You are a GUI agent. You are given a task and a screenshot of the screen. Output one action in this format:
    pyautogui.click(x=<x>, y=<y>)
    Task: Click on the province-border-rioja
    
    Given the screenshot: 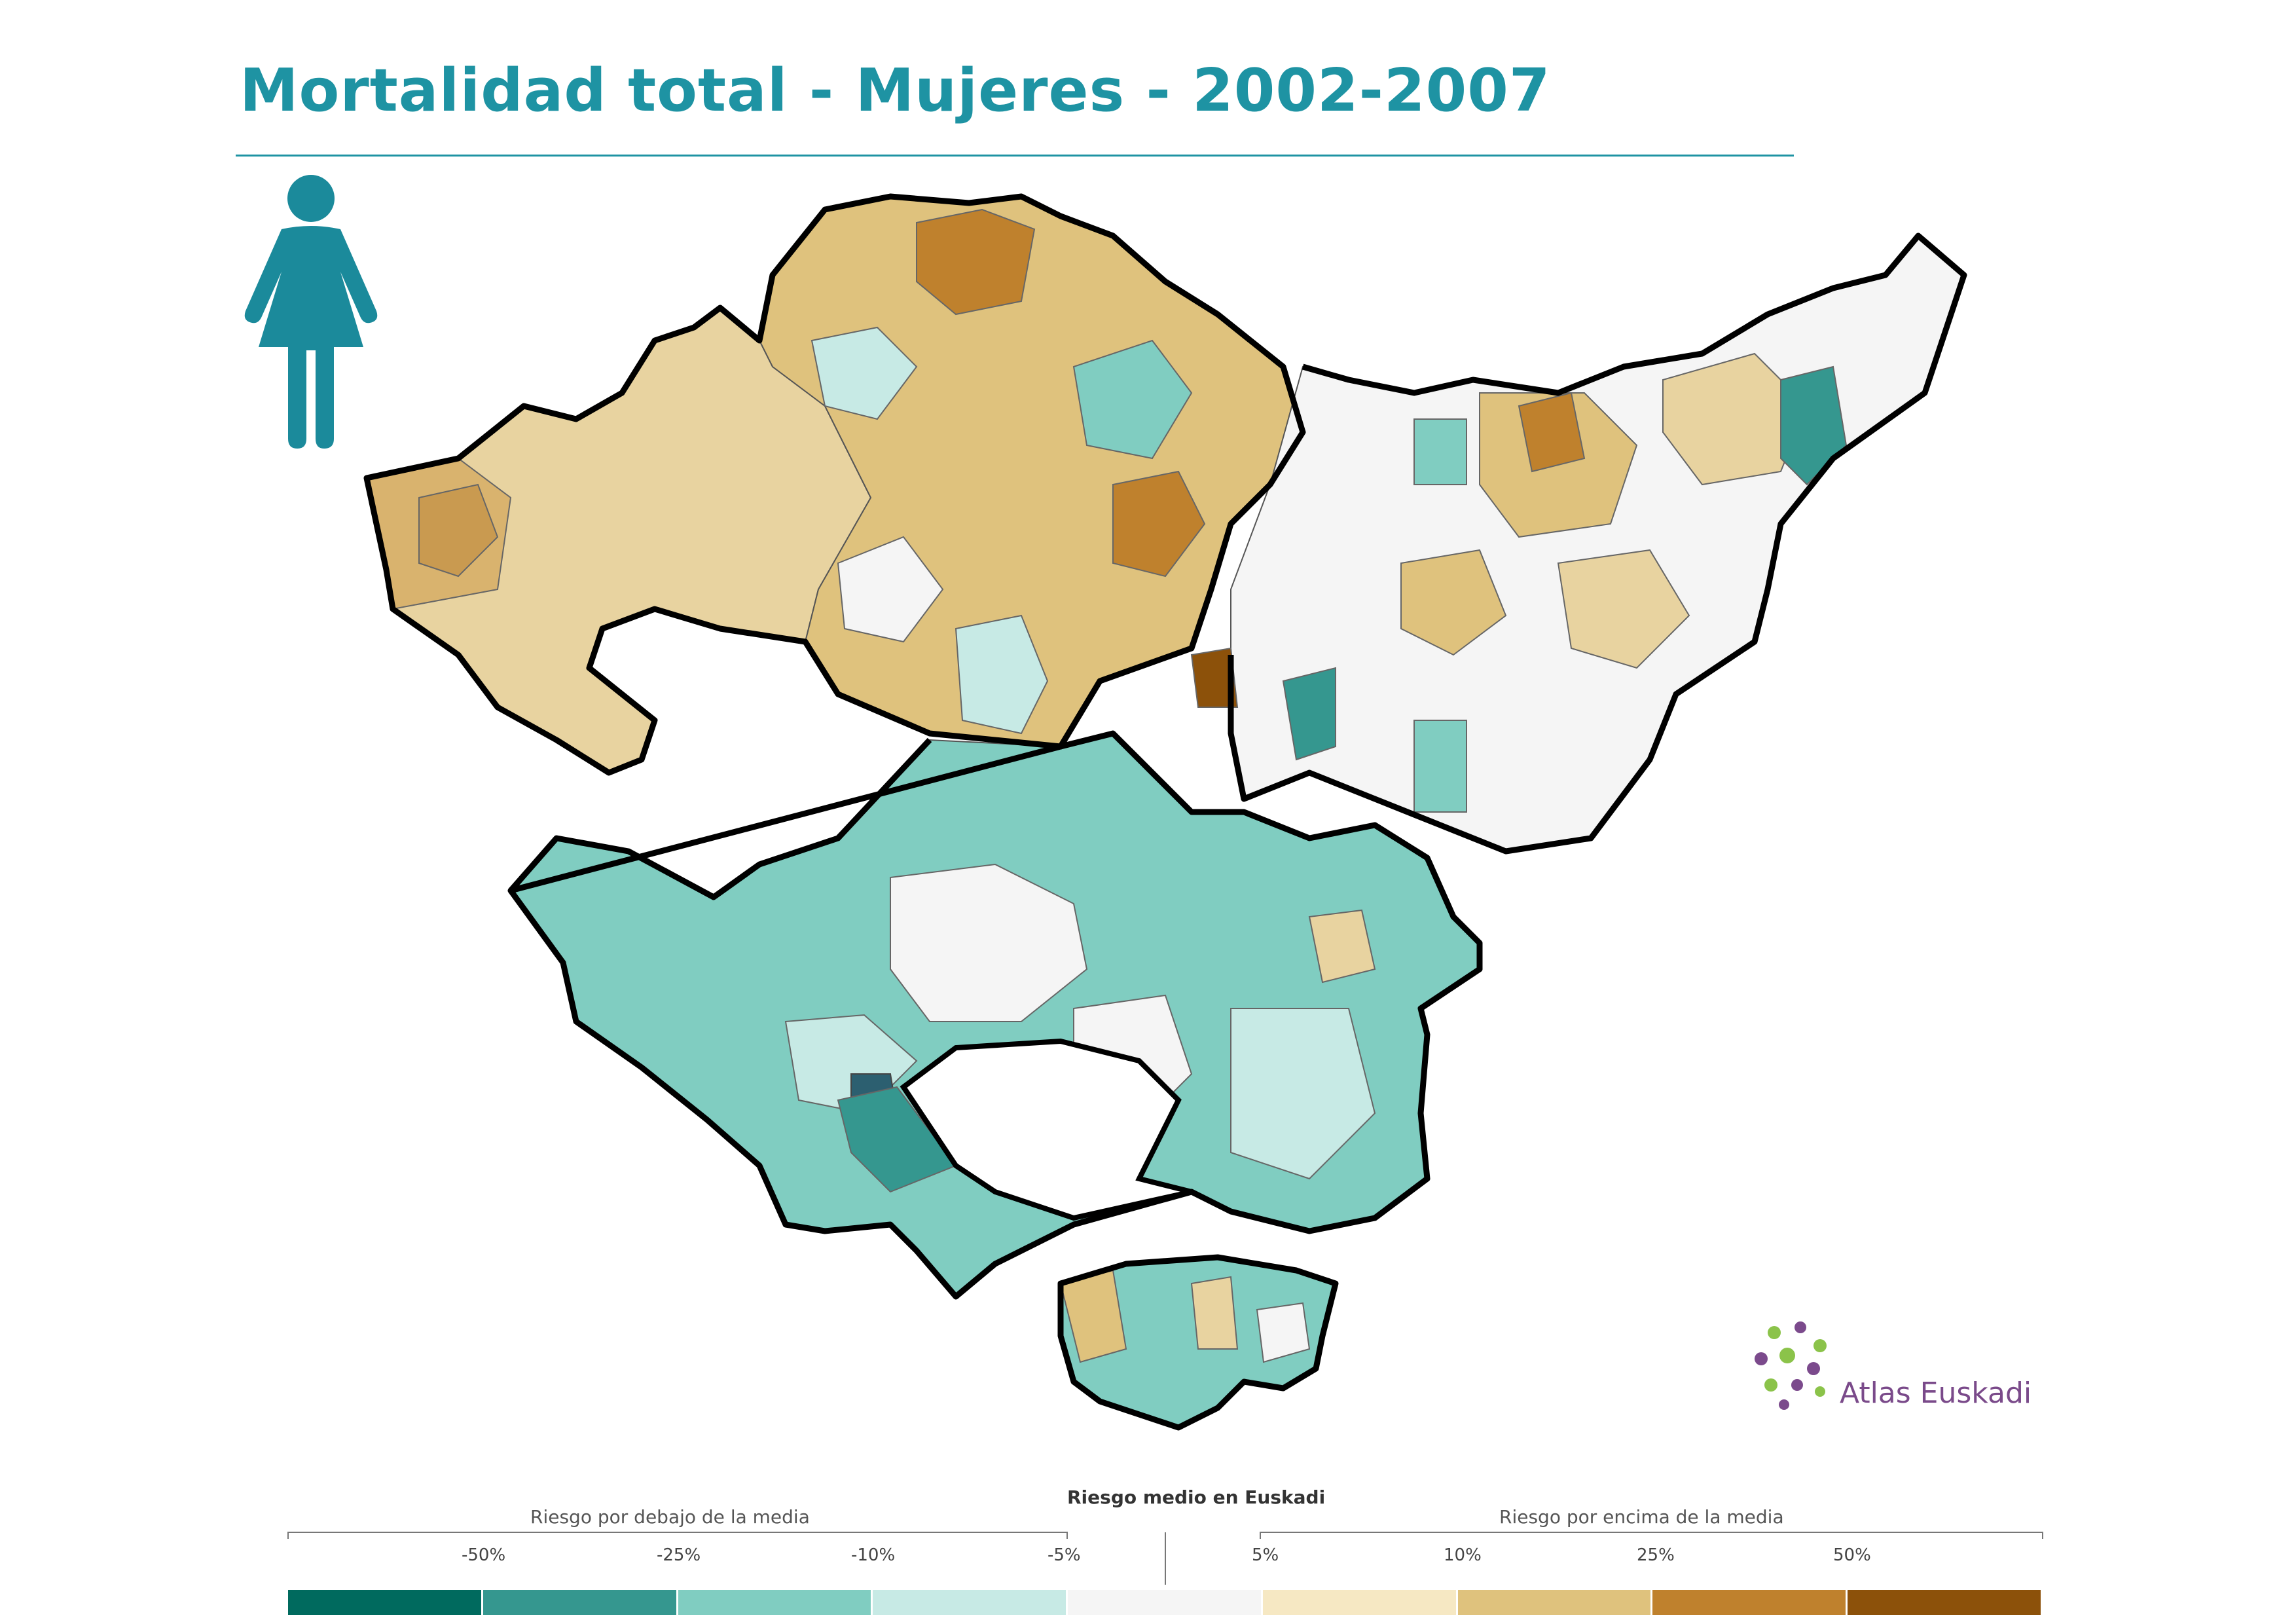 What is the action you would take?
    pyautogui.click(x=1198, y=1342)
    